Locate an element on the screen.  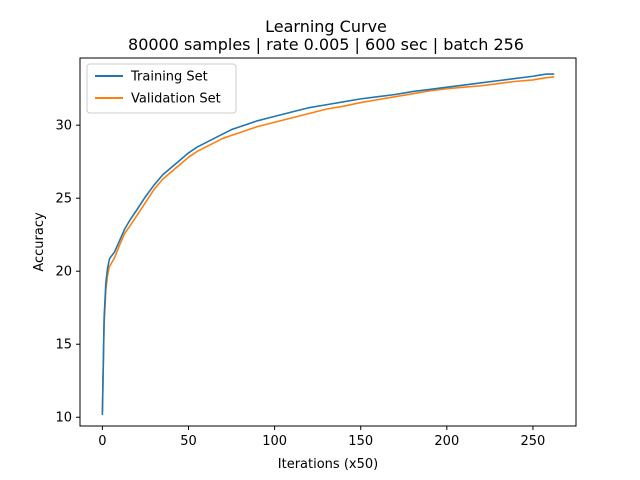
y-tick-label: 25 is located at coordinates (63, 199).